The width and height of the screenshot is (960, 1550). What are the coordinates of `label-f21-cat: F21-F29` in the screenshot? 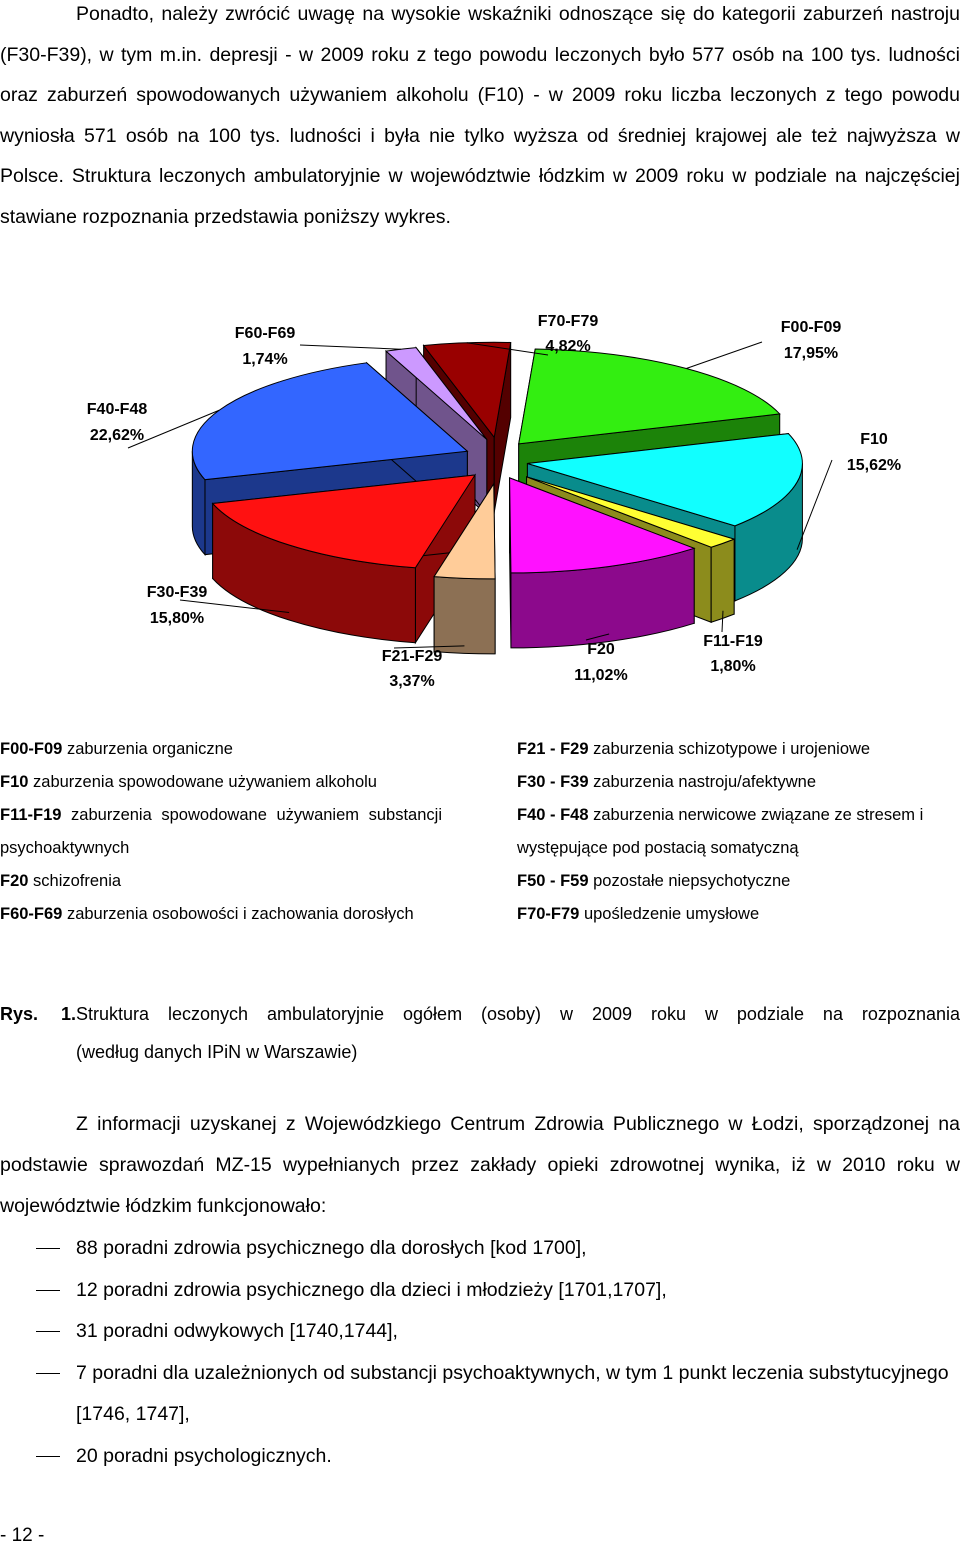 It's located at (412, 656).